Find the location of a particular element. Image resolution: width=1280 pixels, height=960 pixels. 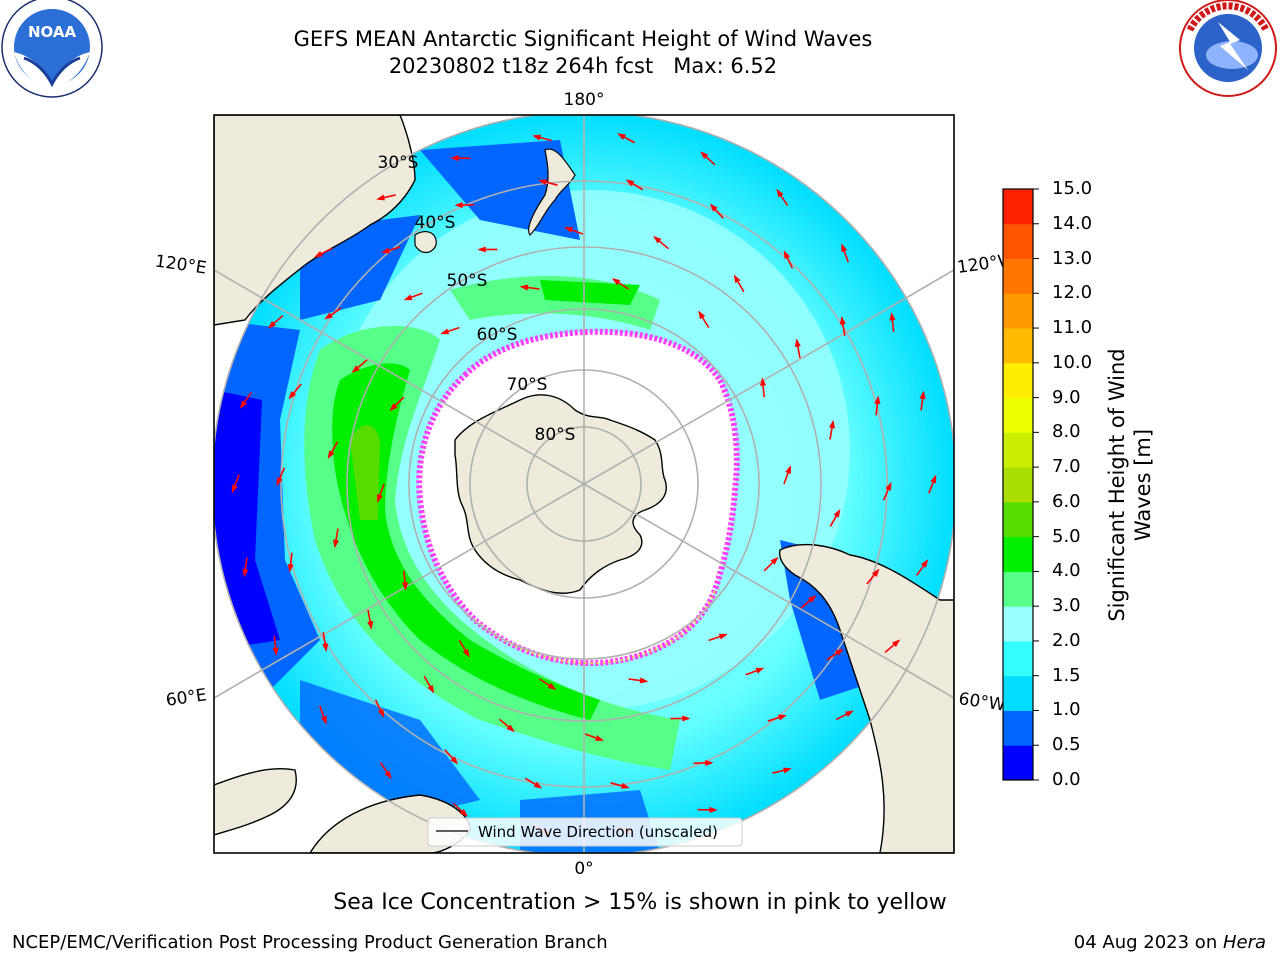

colorbar-label-line2: Waves [m] is located at coordinates (1143, 485).